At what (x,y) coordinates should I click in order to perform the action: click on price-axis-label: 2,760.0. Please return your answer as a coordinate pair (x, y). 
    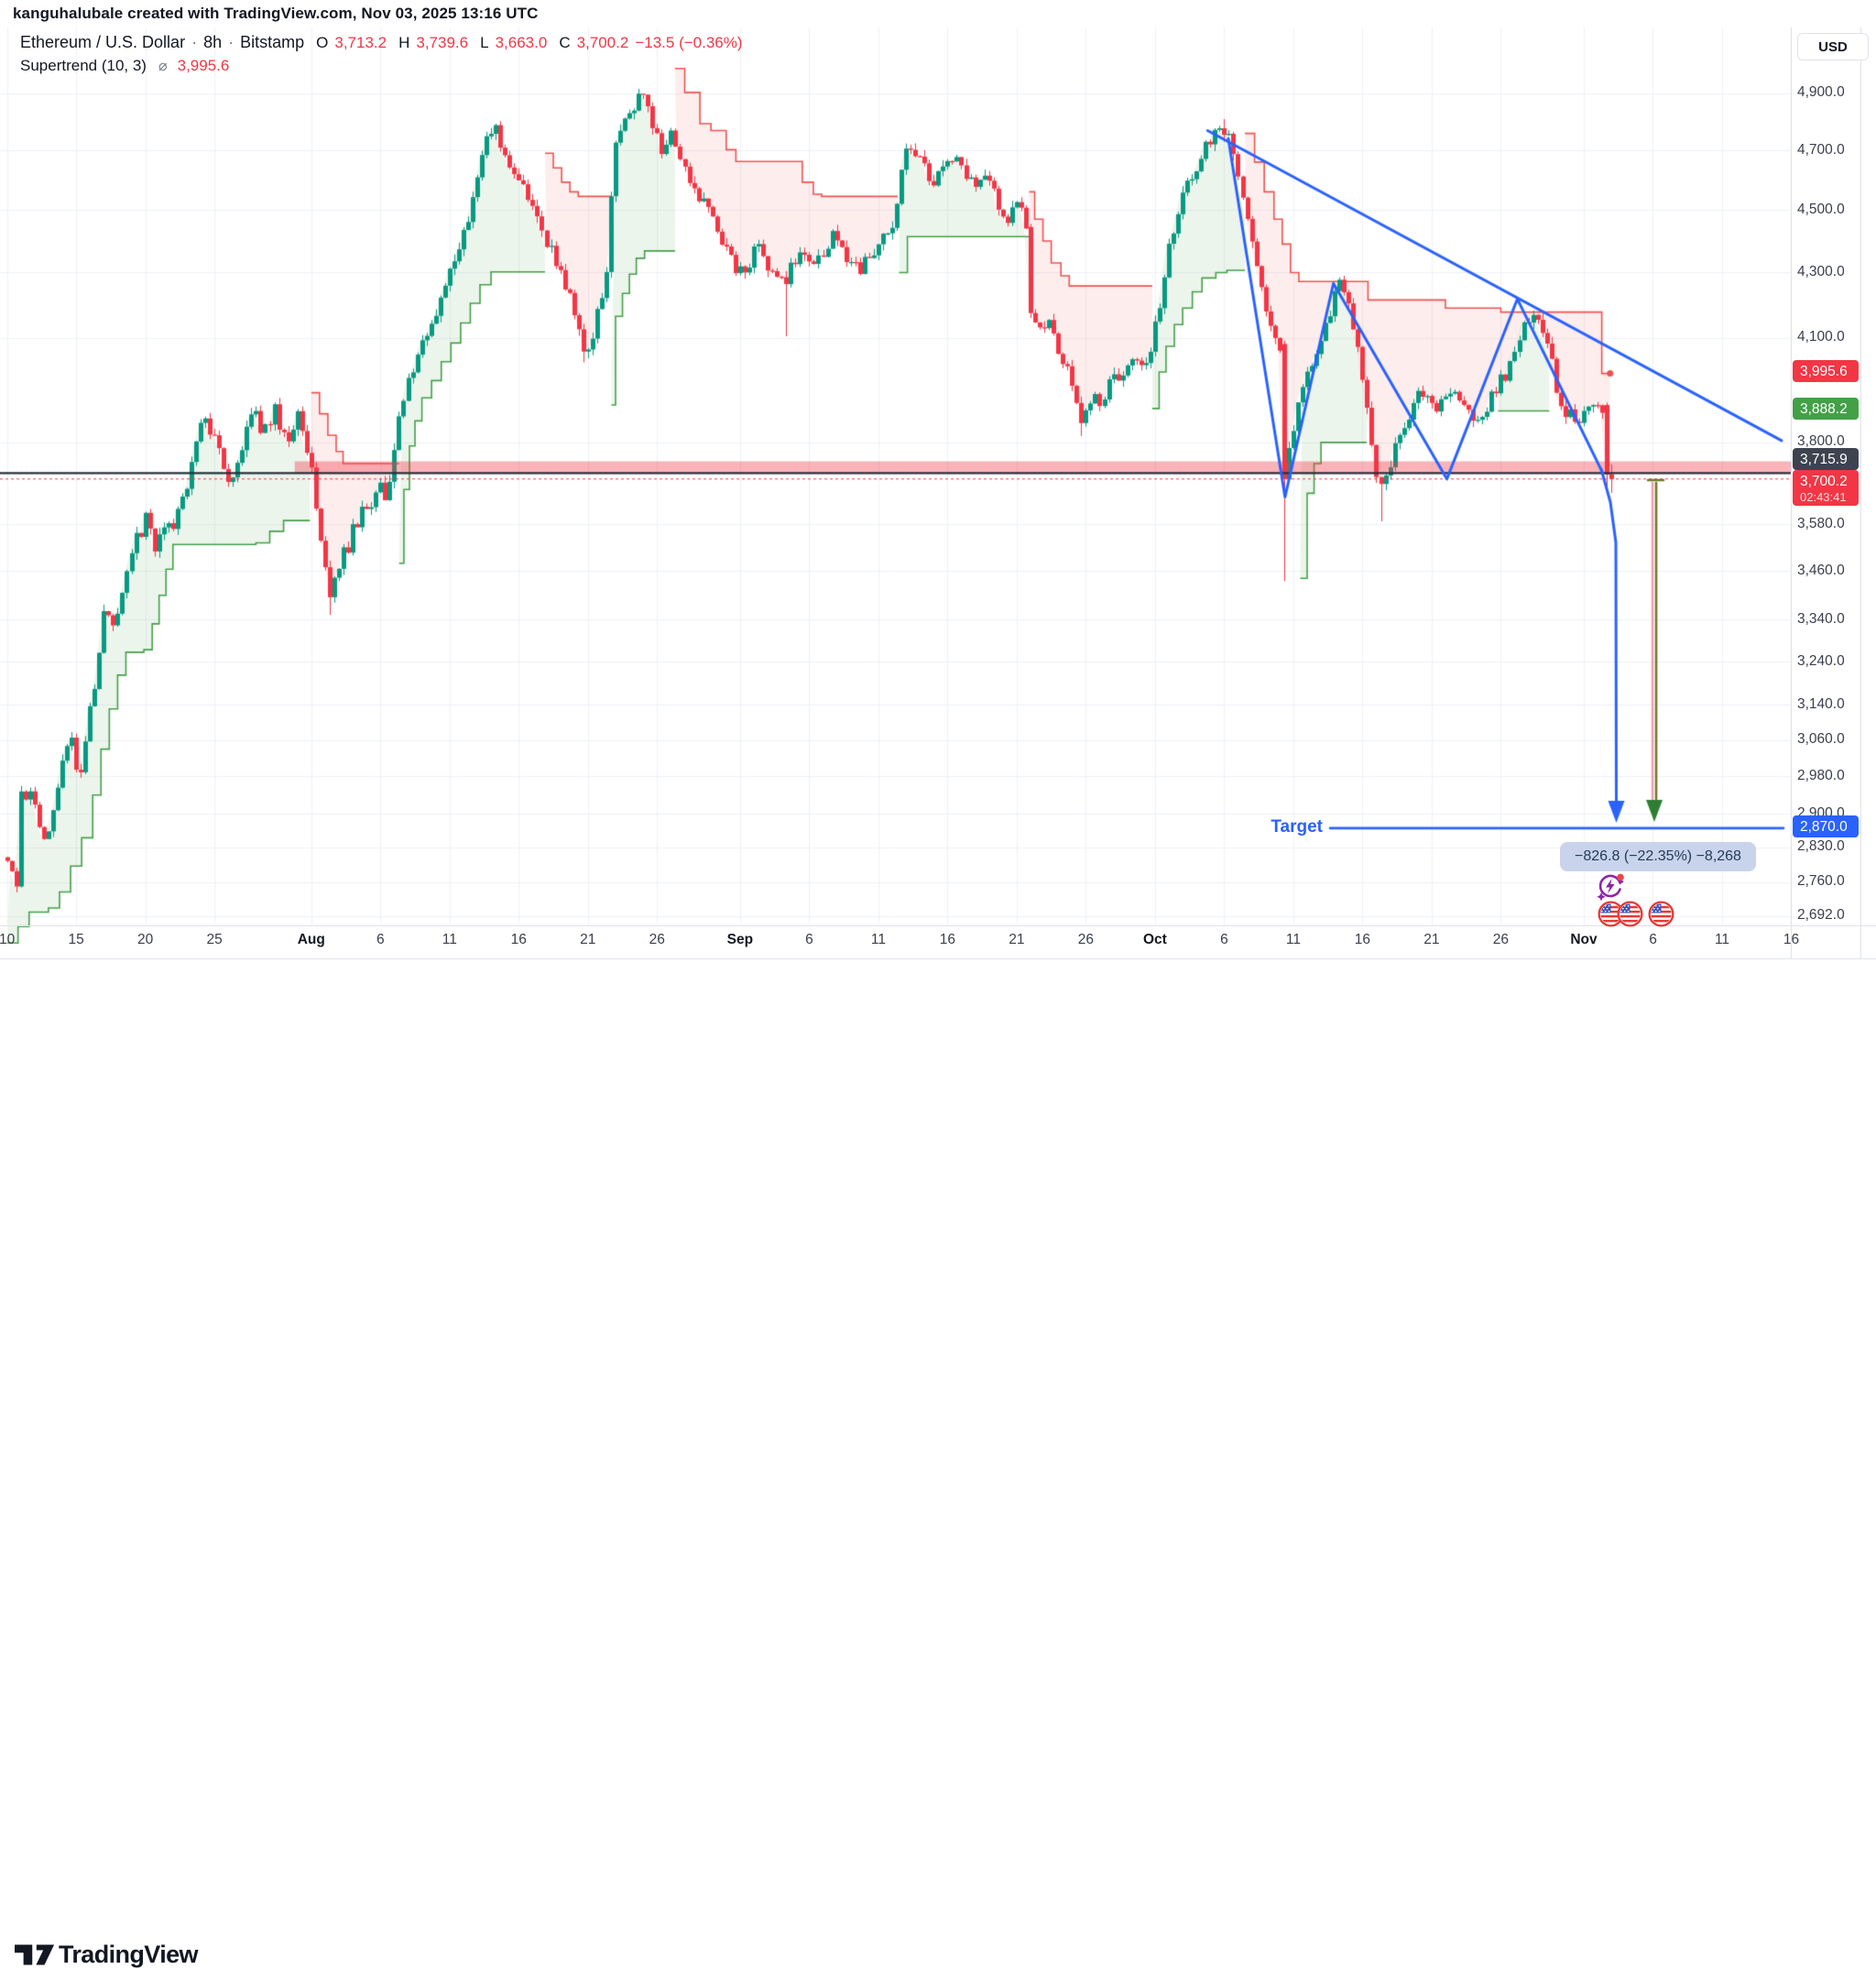
    Looking at the image, I should click on (1821, 881).